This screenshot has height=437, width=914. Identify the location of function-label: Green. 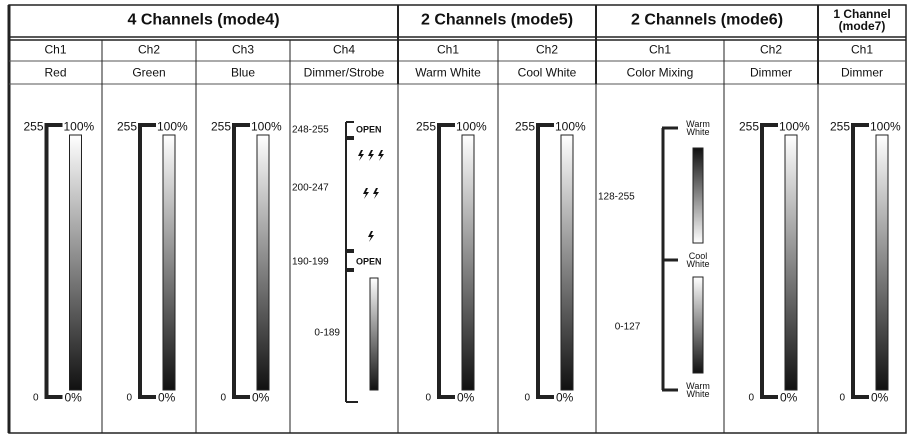
(149, 72).